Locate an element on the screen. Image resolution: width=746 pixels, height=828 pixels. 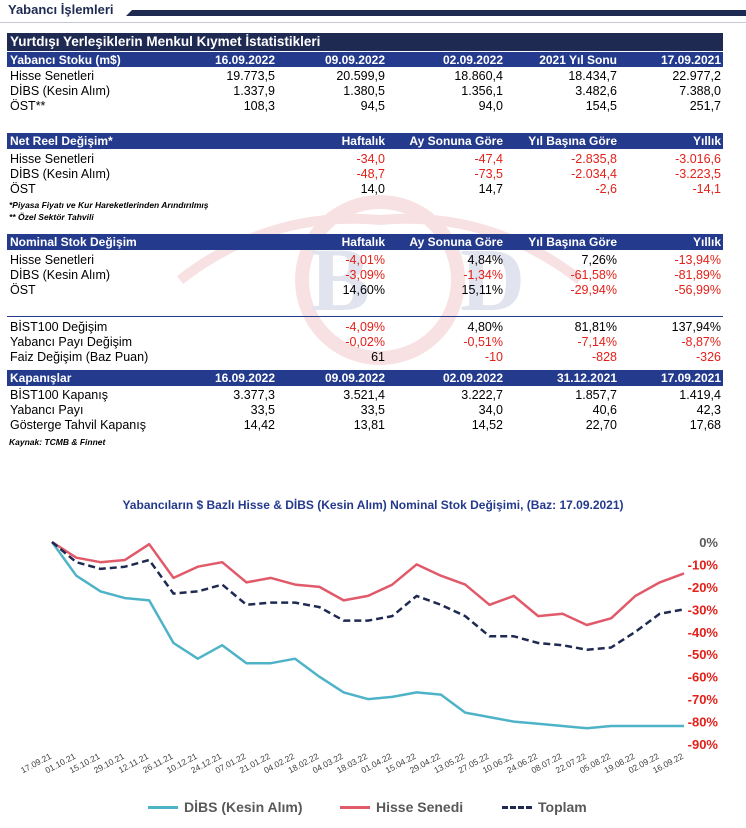
closing-value: 13,81 is located at coordinates (369, 425).